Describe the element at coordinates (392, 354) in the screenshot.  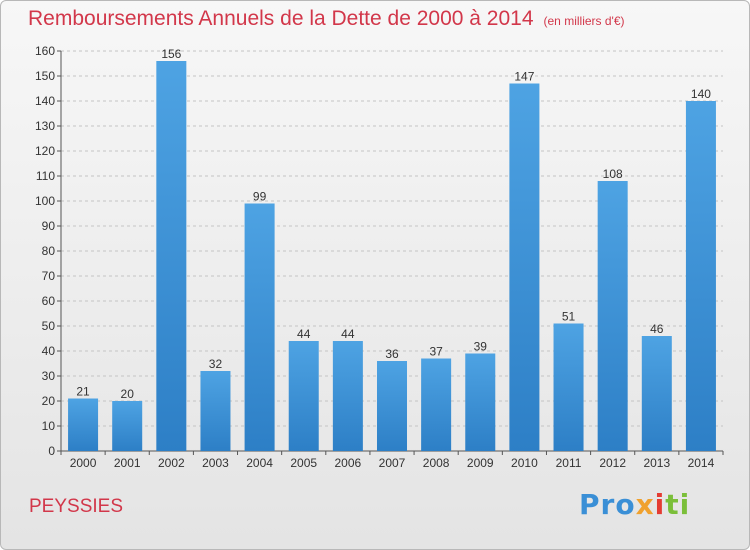
I see `data-label: 36` at that location.